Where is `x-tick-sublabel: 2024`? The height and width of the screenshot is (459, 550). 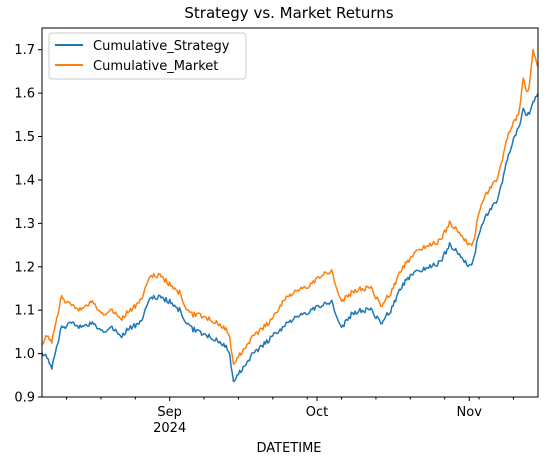
x-tick-sublabel: 2024 is located at coordinates (169, 428).